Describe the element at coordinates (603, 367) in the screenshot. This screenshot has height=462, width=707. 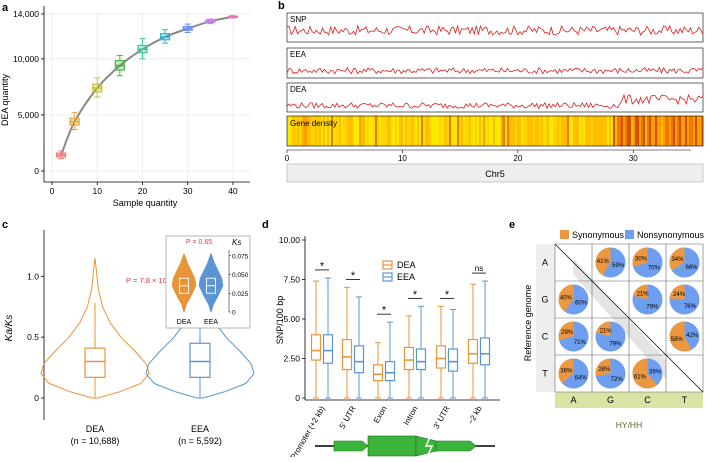
I see `e-pie-synonymous` at that location.